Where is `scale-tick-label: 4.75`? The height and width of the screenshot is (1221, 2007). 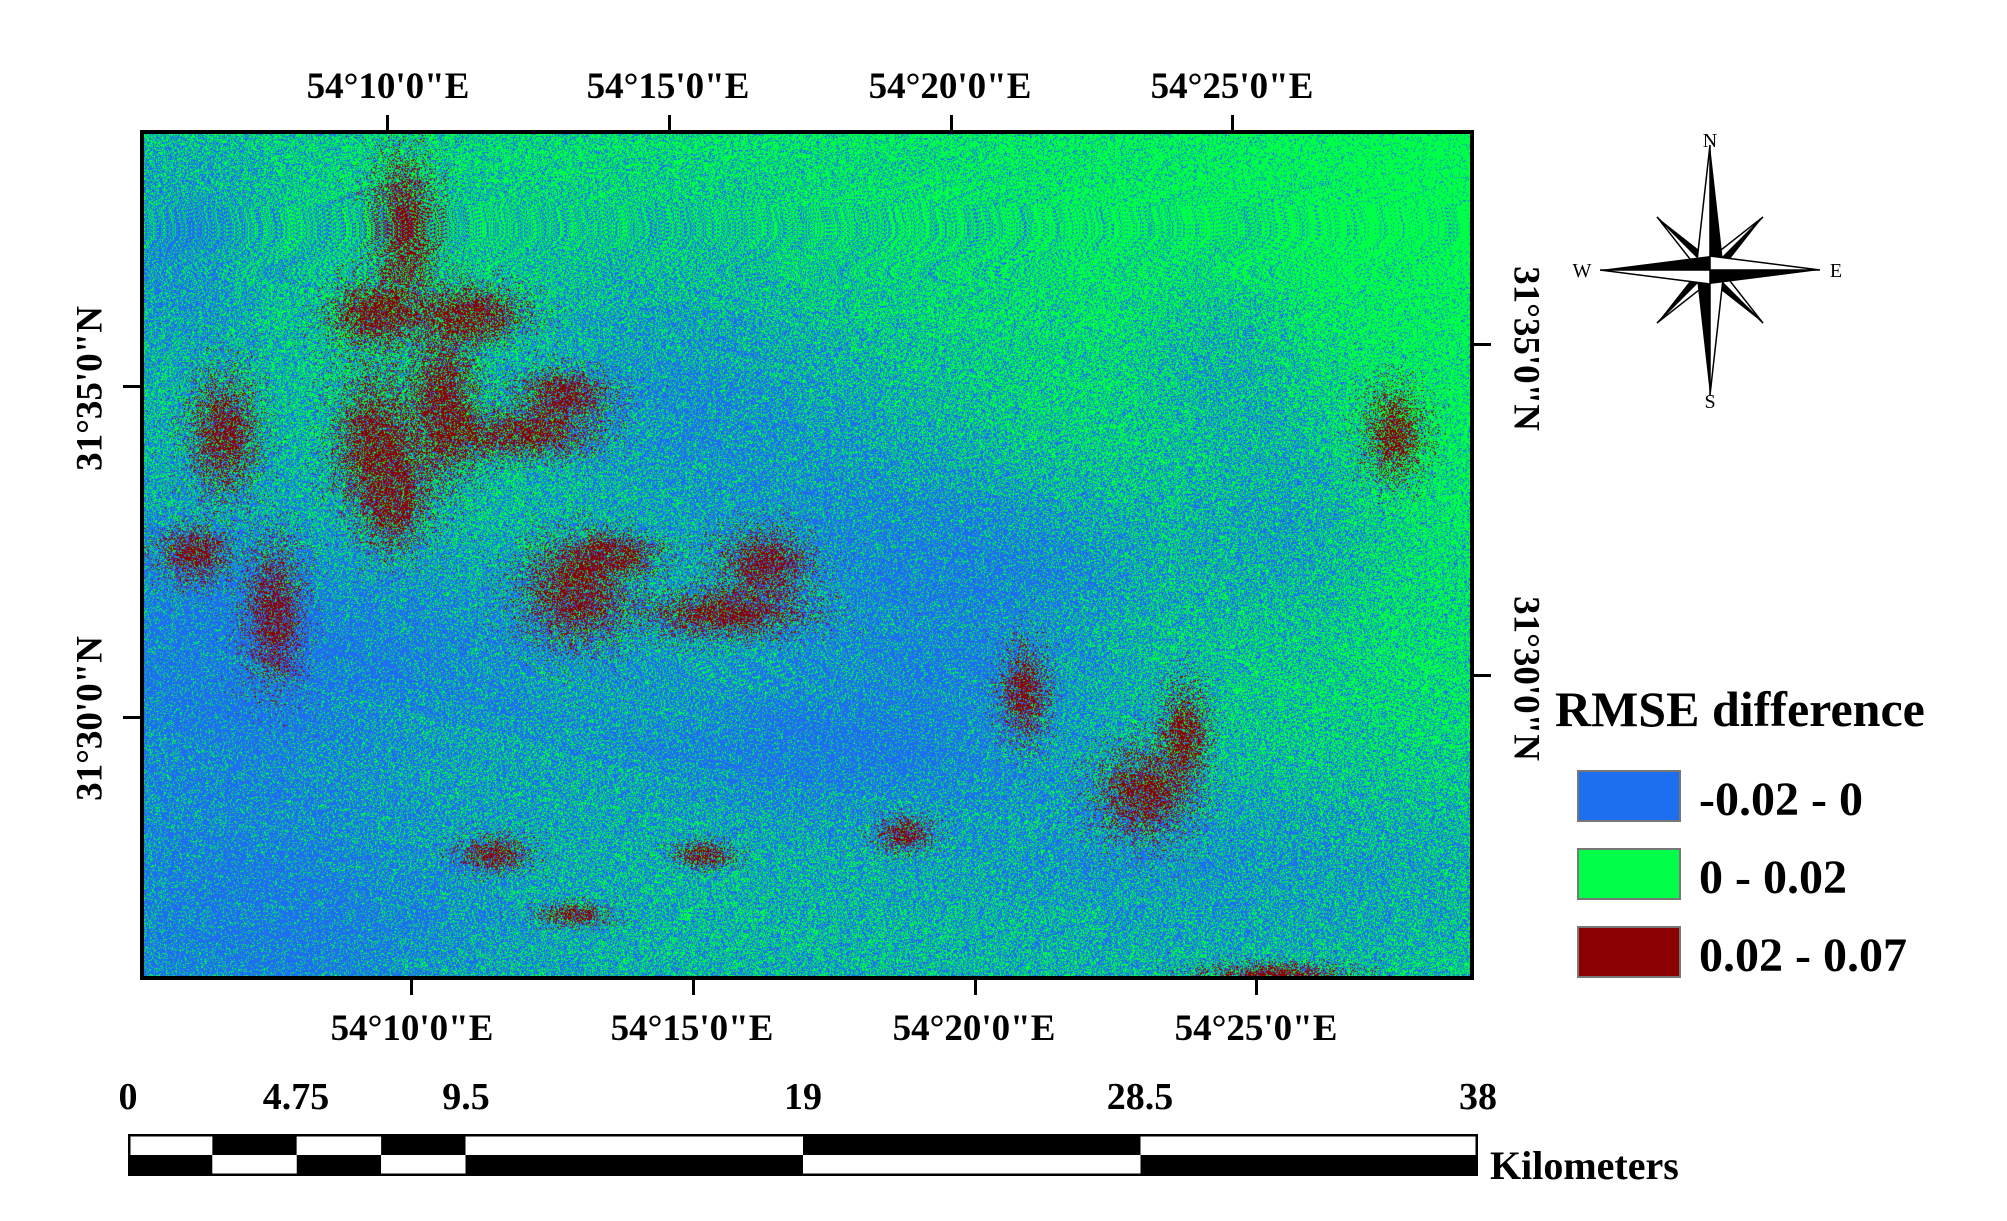
scale-tick-label: 4.75 is located at coordinates (296, 1097).